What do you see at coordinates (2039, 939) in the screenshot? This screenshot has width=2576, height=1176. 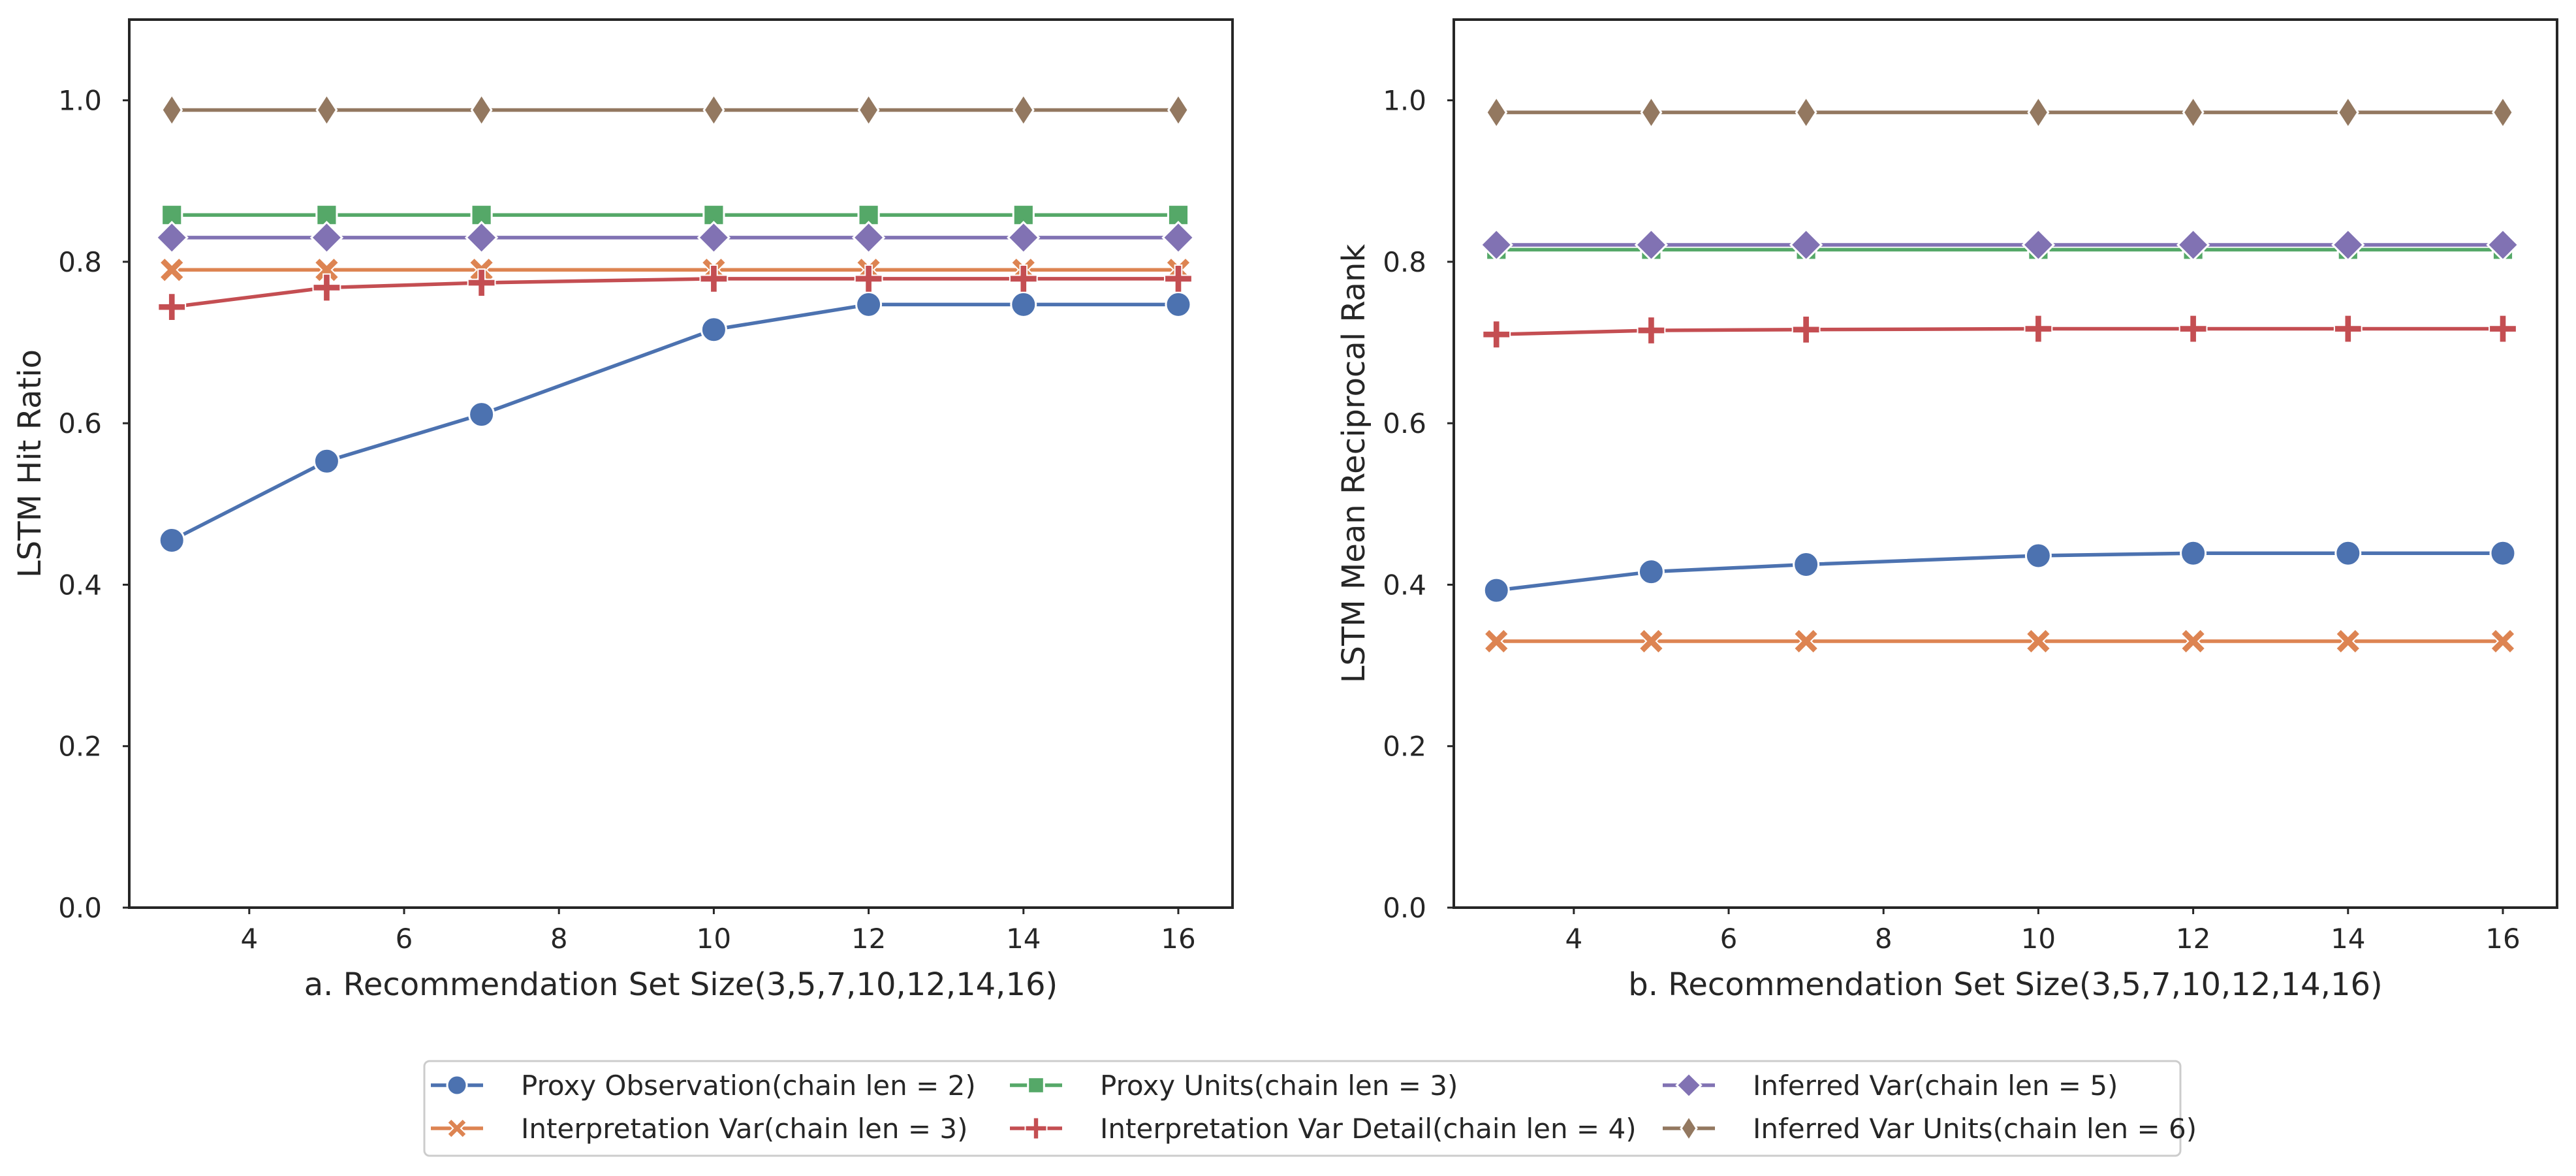 I see `chart-b-x-tick-label: 10` at bounding box center [2039, 939].